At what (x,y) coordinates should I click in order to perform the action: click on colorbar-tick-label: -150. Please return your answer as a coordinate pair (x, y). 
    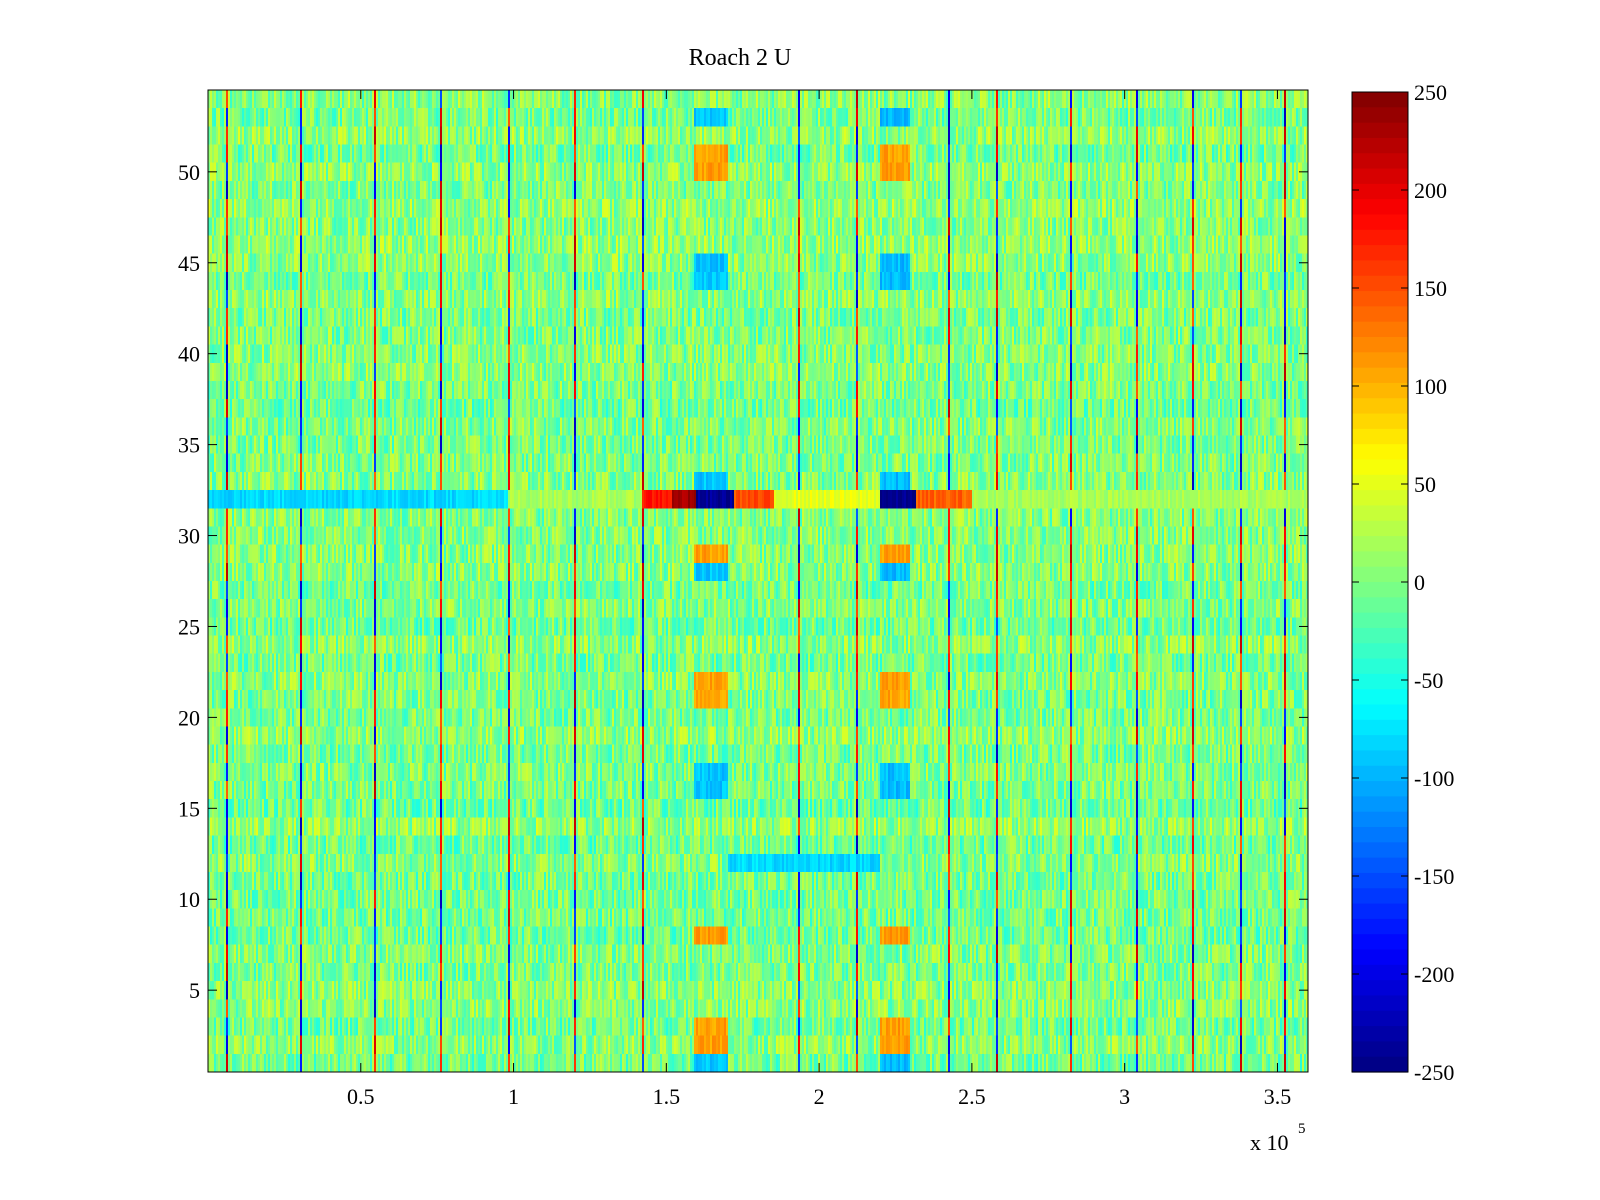
    Looking at the image, I should click on (1434, 876).